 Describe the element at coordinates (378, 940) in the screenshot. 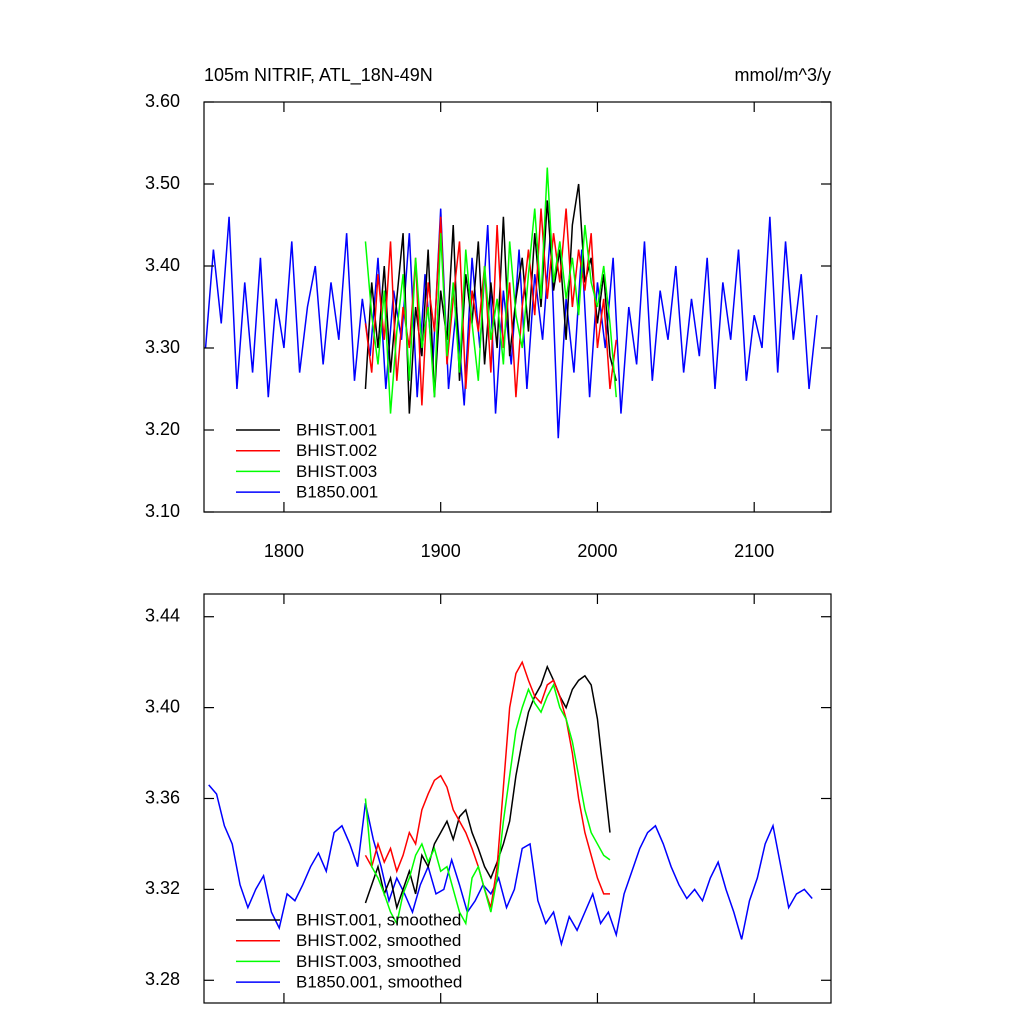

I see `legend-label: BHIST.002, smoothed` at that location.